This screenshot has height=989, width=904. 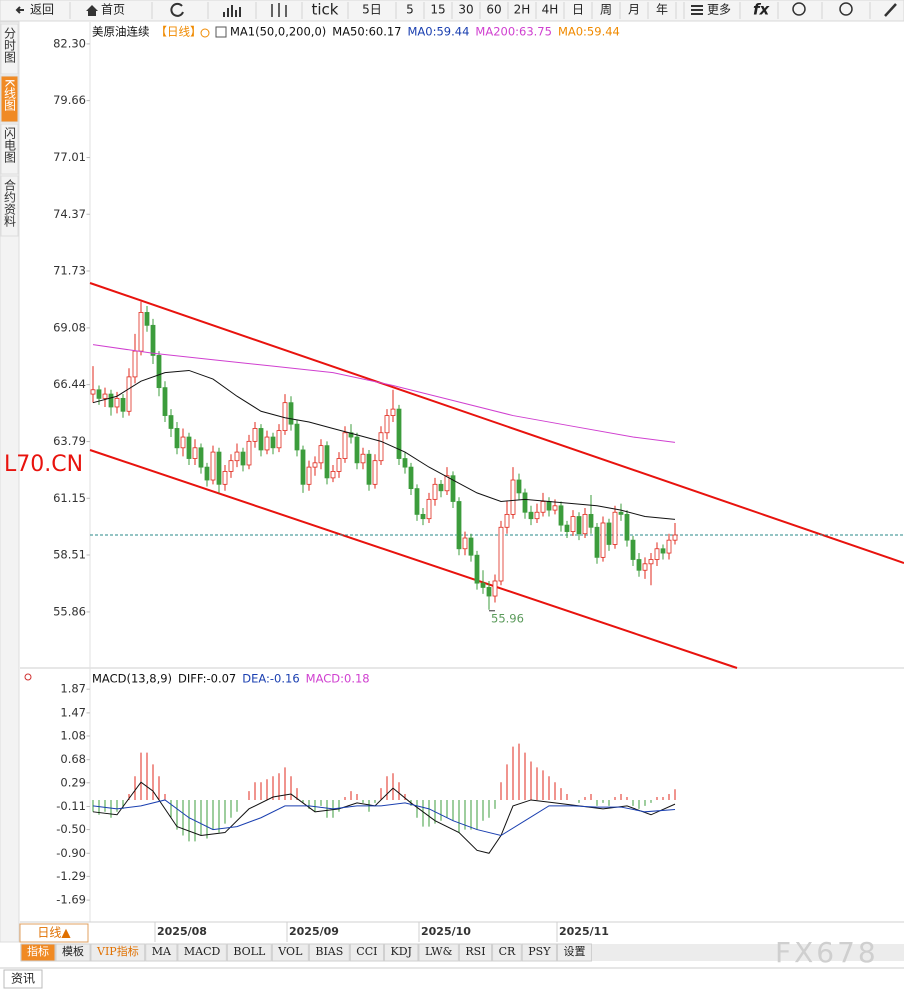 What do you see at coordinates (113, 10) in the screenshot?
I see `toolbar-home: 首页` at bounding box center [113, 10].